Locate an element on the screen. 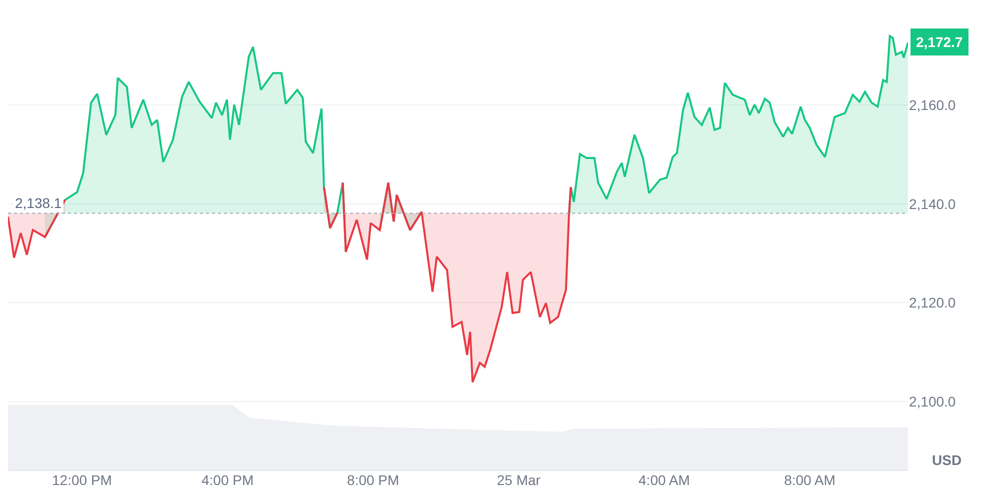  y-axis-title: USD is located at coordinates (947, 460).